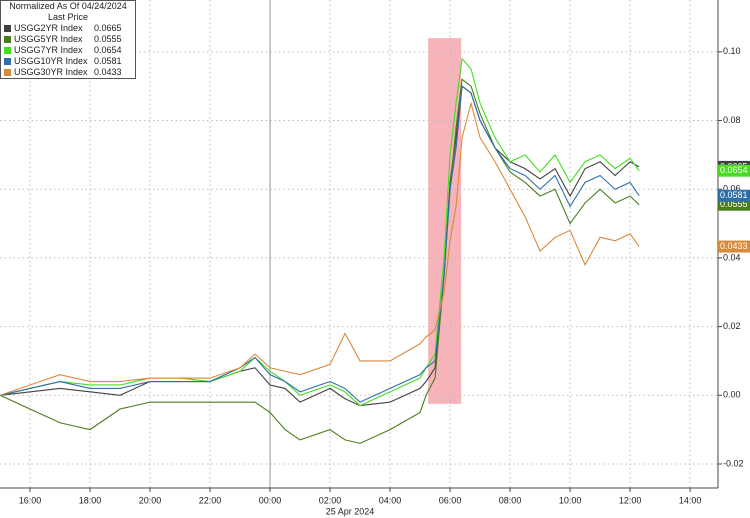 This screenshot has height=518, width=750. What do you see at coordinates (51, 72) in the screenshot?
I see `legend-label: USGG30YR Index` at bounding box center [51, 72].